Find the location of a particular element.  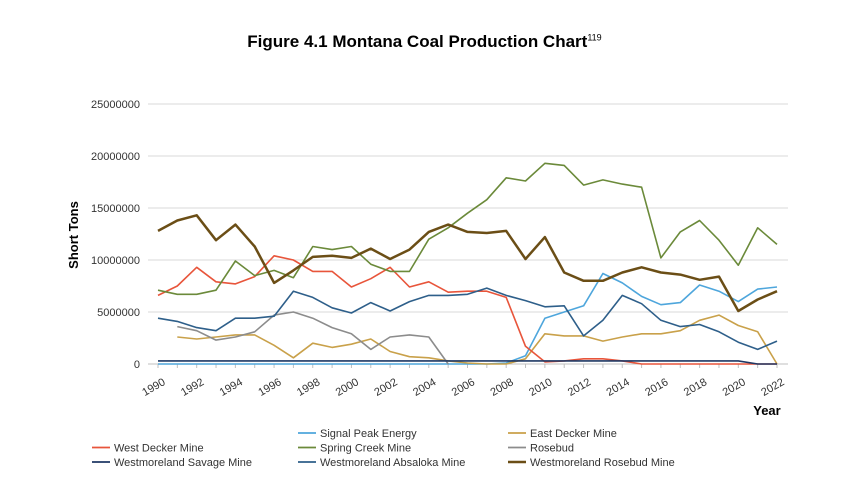

x-tick-label: 2012 is located at coordinates (579, 387).